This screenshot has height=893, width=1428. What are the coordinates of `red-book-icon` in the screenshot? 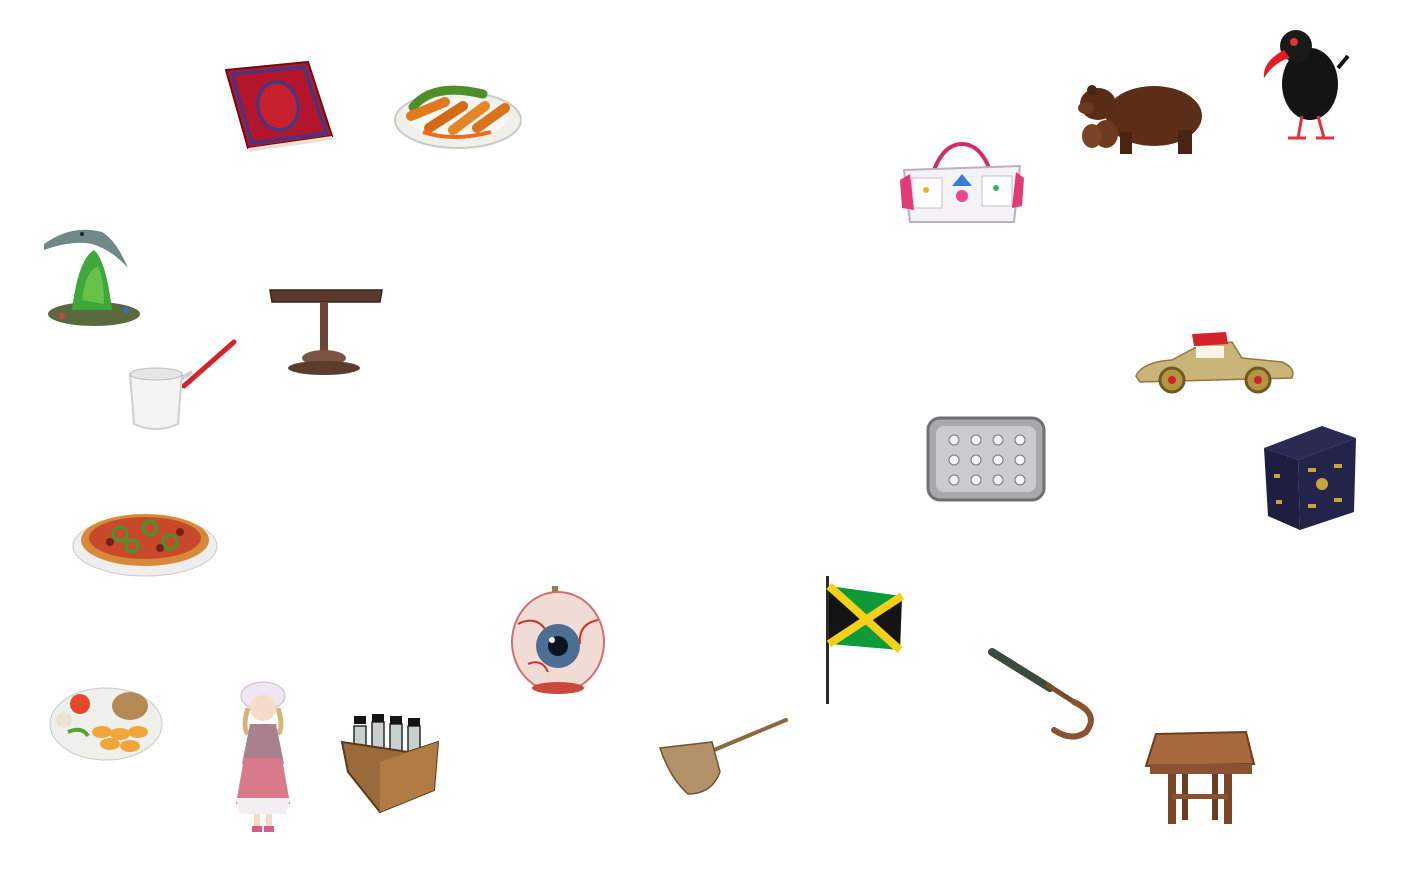 It's located at (278, 106).